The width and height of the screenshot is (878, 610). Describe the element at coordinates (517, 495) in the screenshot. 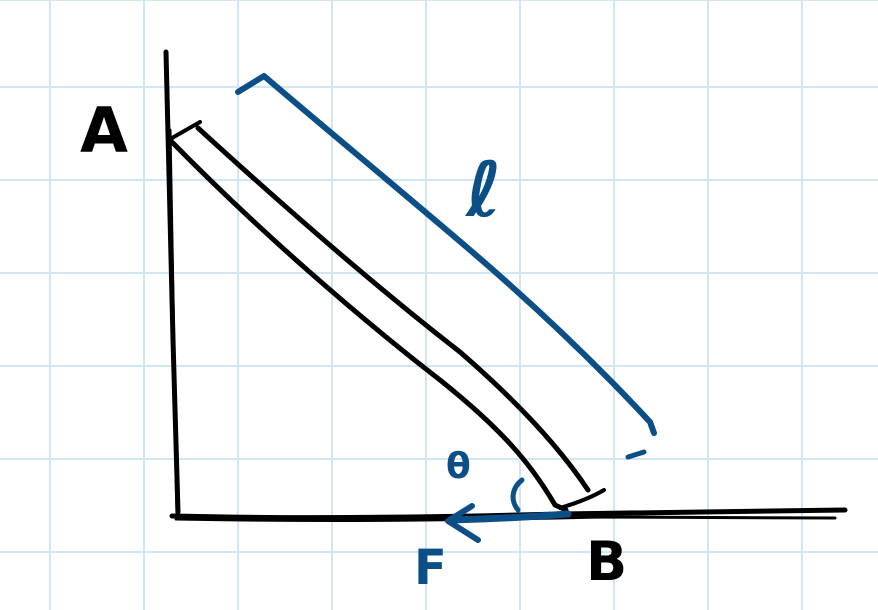

I see `angle-arc` at that location.